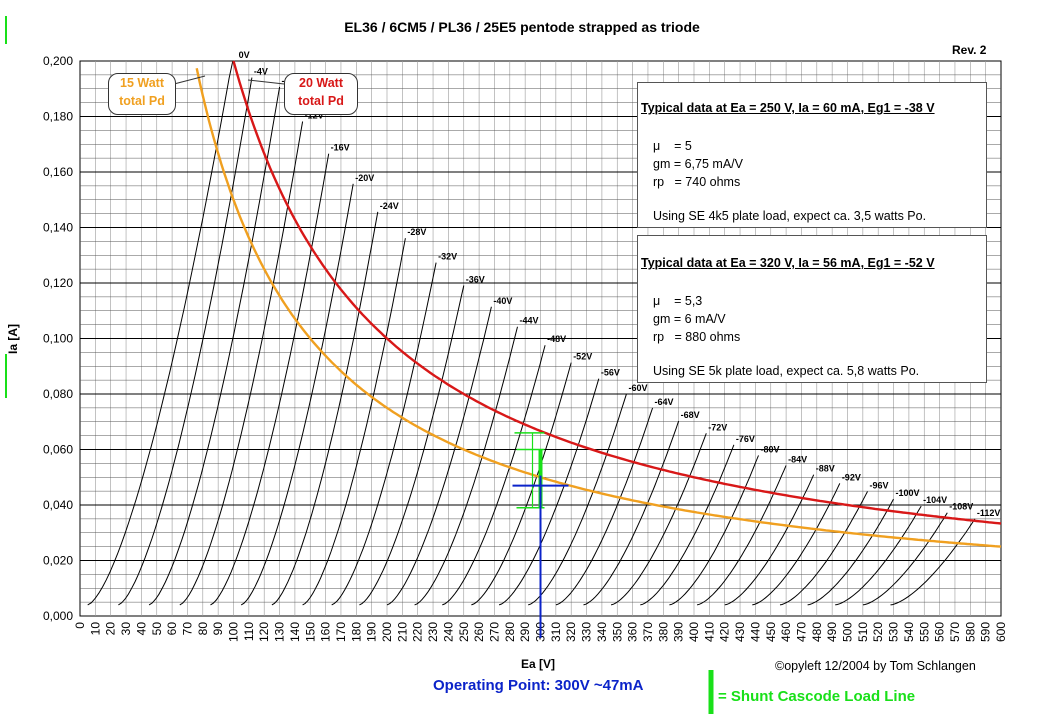 This screenshot has height=718, width=1044. What do you see at coordinates (280, 632) in the screenshot?
I see `x-tick-label: 130` at bounding box center [280, 632].